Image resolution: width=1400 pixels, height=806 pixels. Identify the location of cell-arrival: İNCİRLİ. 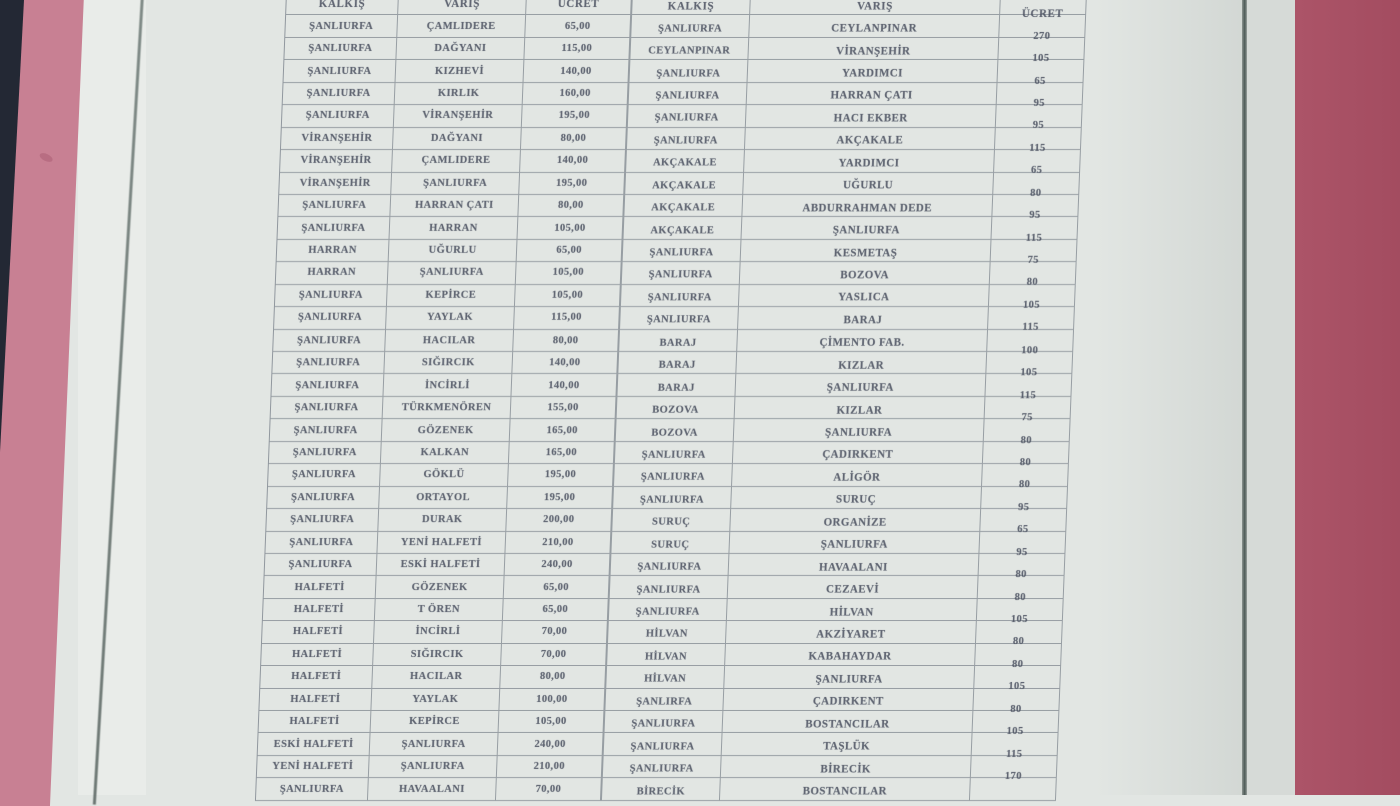
(448, 385).